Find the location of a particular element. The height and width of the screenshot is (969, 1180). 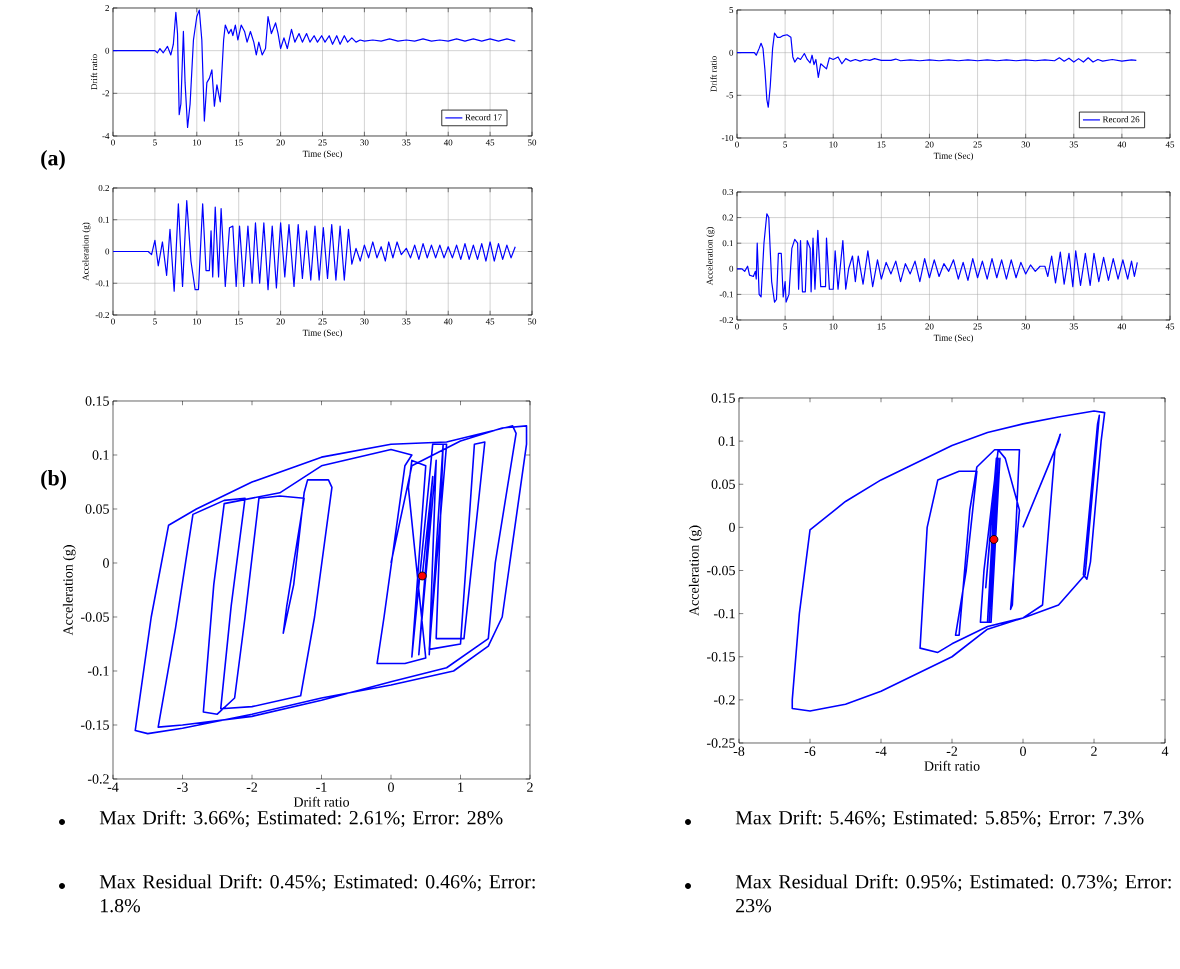

y-tick-label: -5 is located at coordinates (730, 95).